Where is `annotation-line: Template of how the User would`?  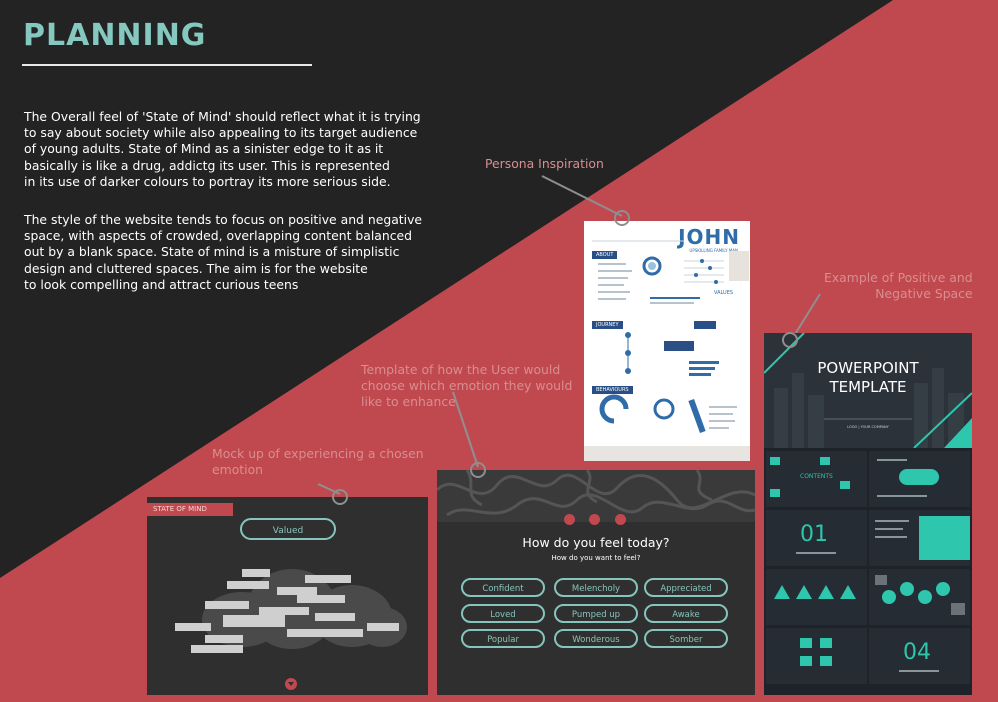 annotation-line: Template of how the User would is located at coordinates (461, 369).